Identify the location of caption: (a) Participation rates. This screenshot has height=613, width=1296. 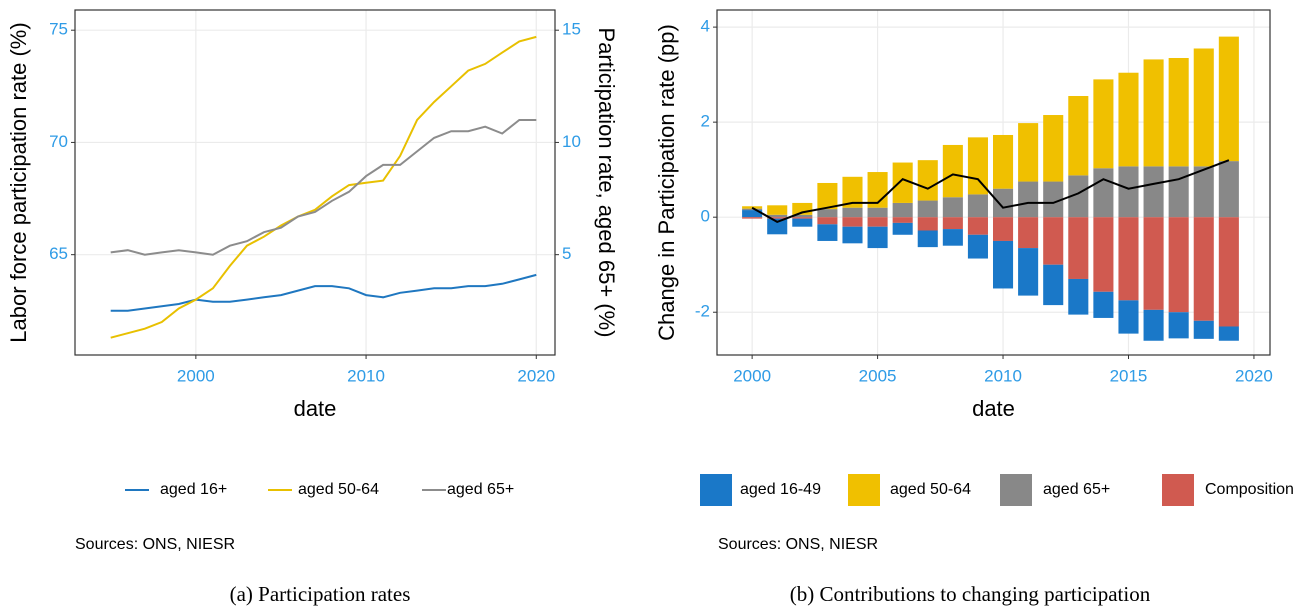
(320, 594).